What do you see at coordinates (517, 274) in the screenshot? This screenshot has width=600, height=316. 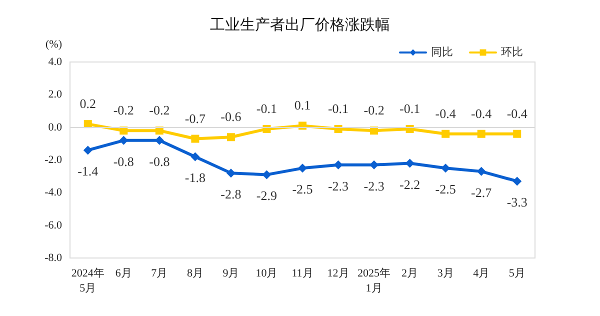 I see `x-tick-label: 5月` at bounding box center [517, 274].